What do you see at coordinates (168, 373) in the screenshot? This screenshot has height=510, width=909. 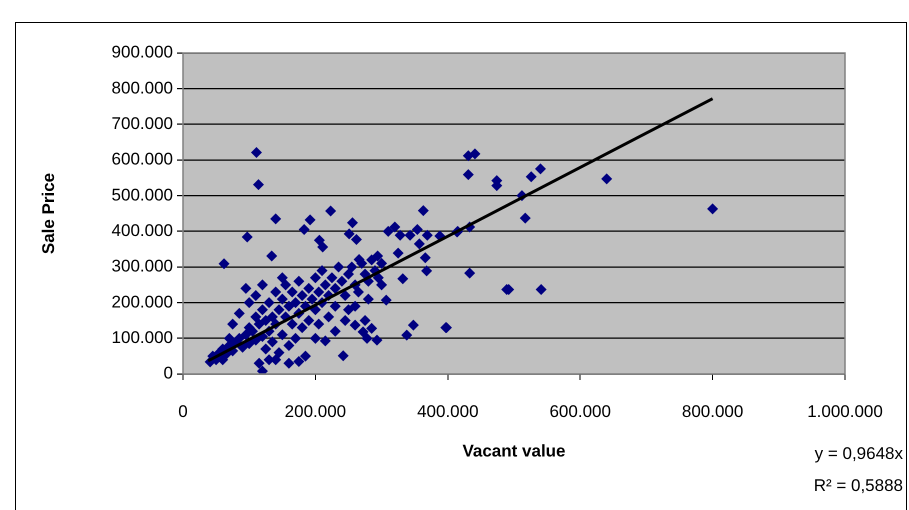 I see `y-tick-label: 0` at bounding box center [168, 373].